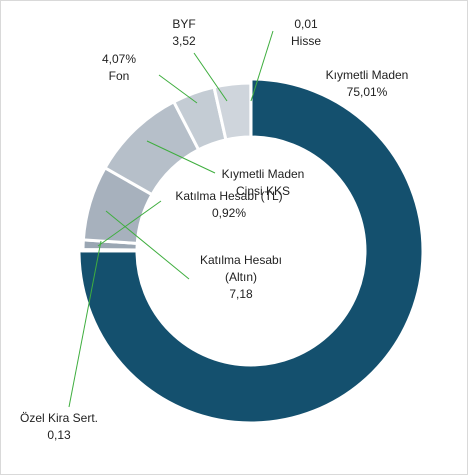 The height and width of the screenshot is (475, 468). Describe the element at coordinates (367, 75) in the screenshot. I see `category-label: Kıymetli Maden` at that location.